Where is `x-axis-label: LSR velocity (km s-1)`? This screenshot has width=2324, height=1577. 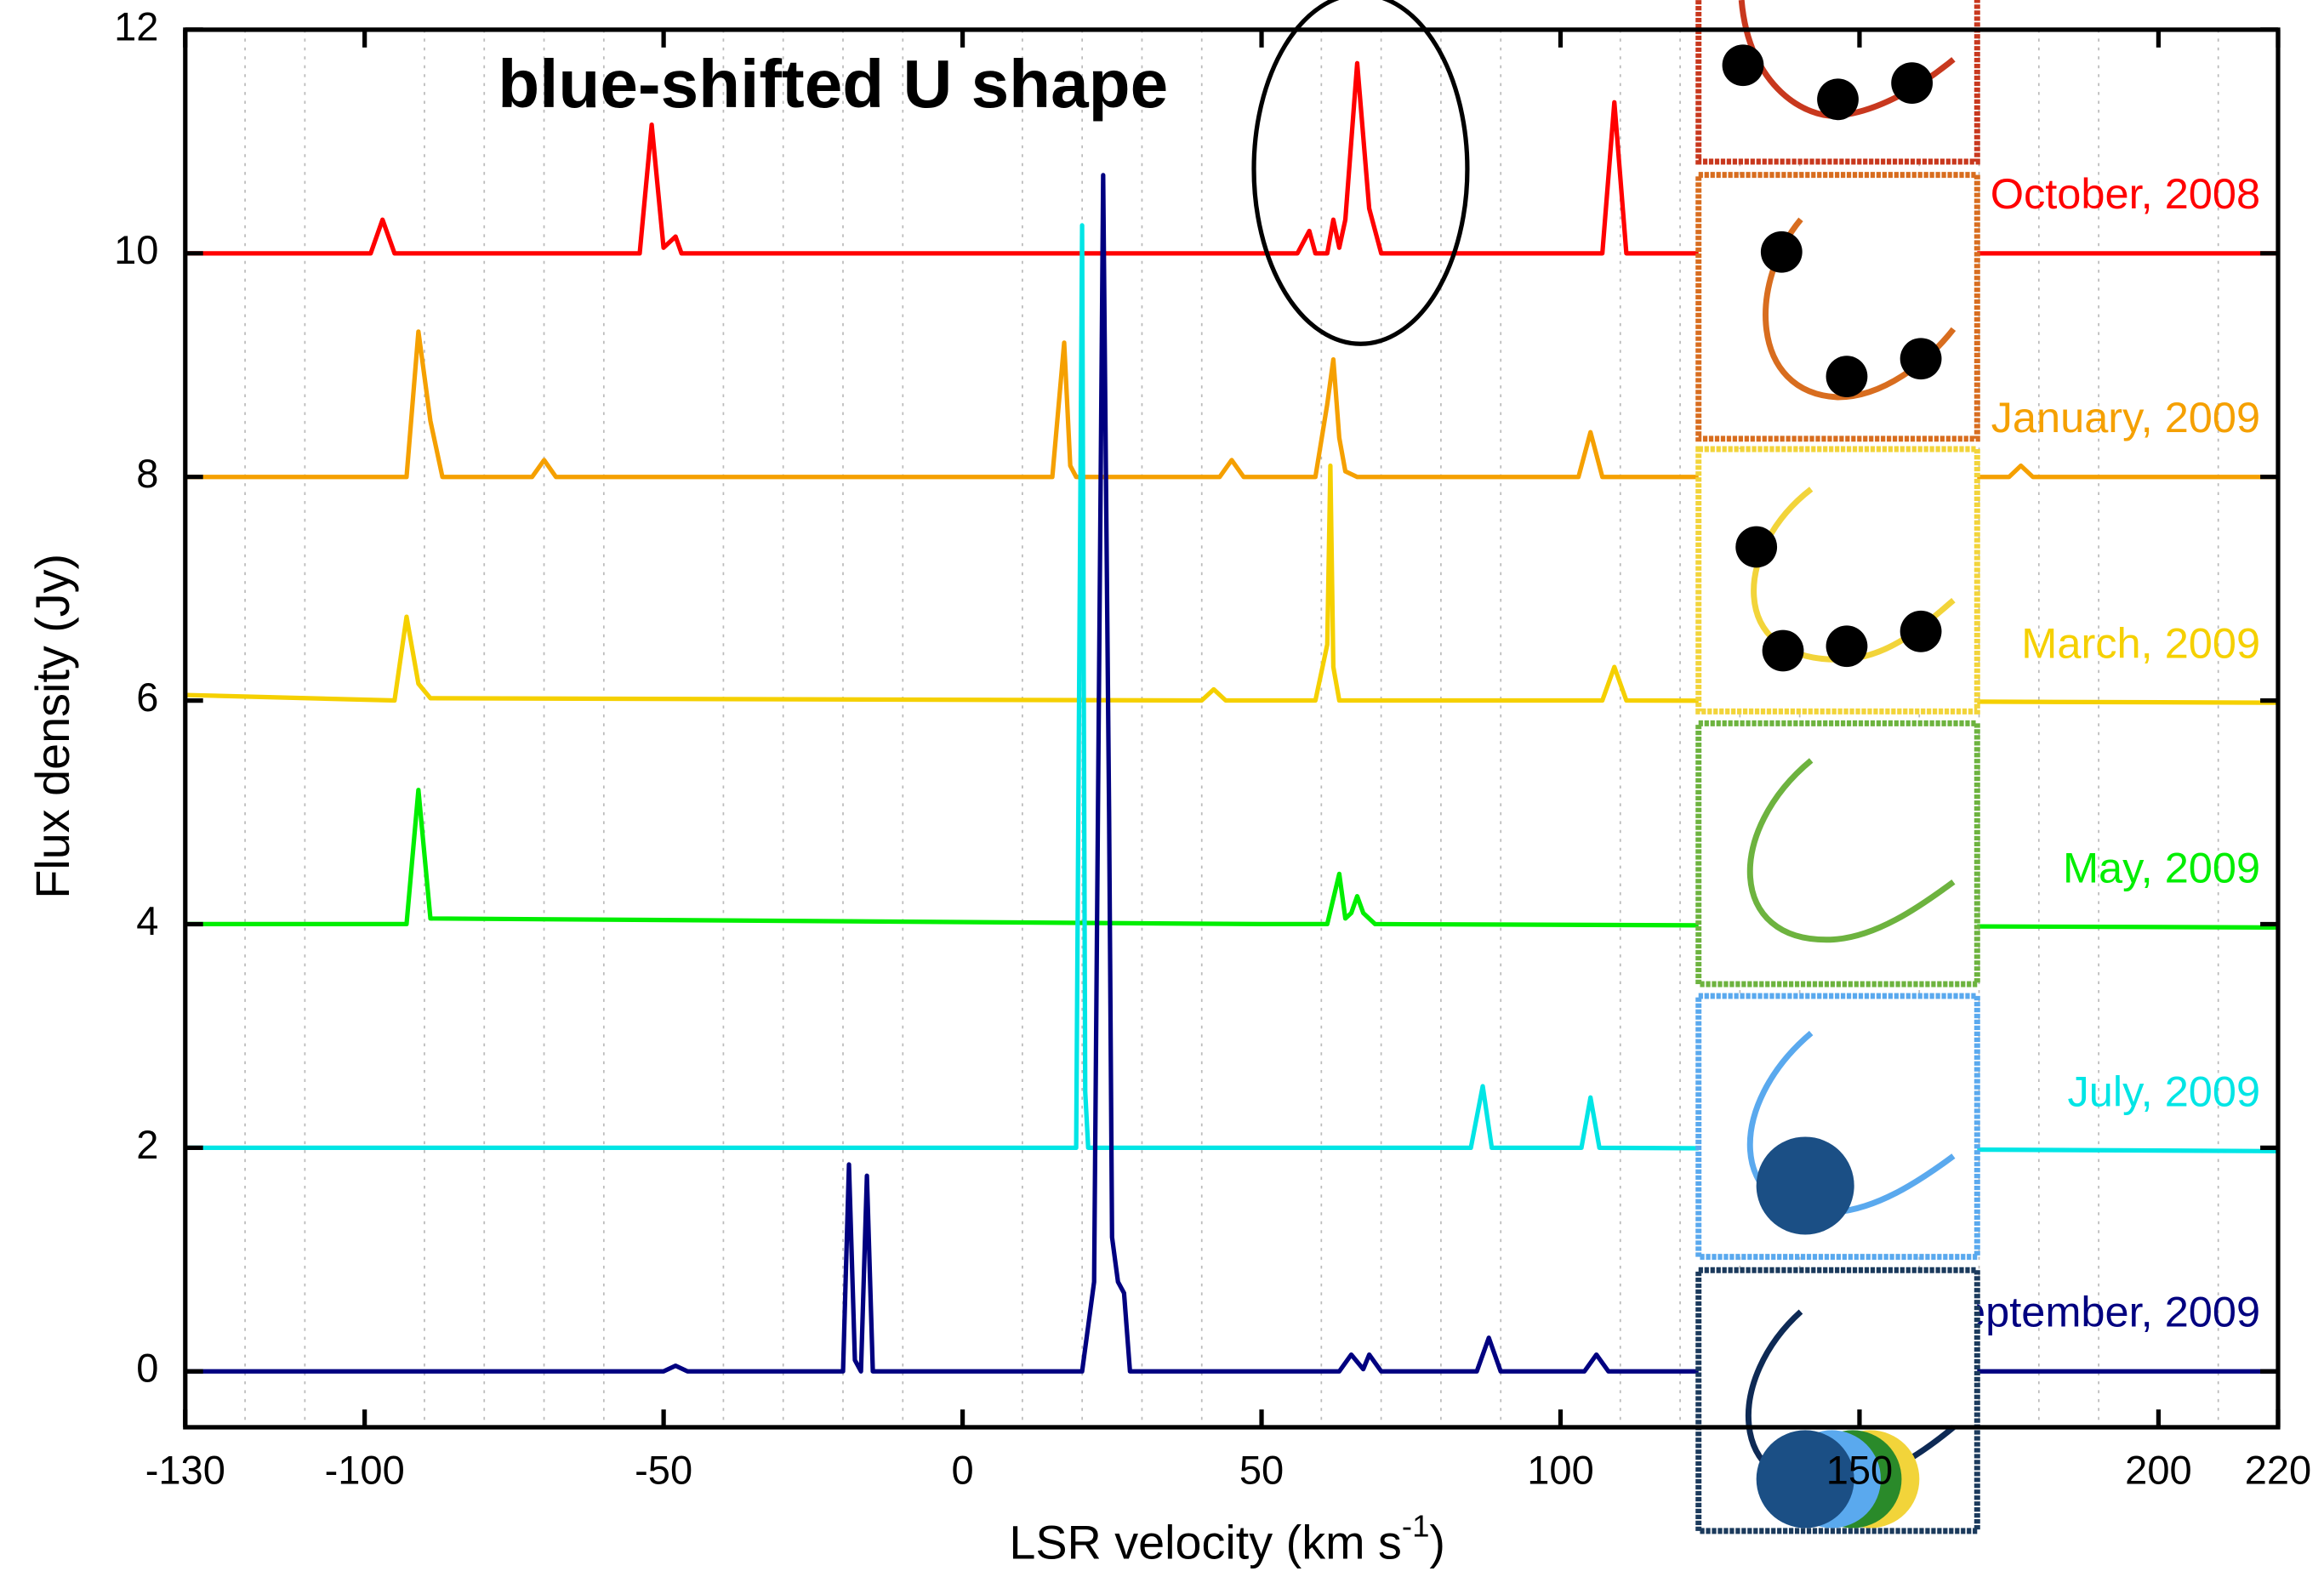 x-axis-label: LSR velocity (km s-1) is located at coordinates (1227, 1538).